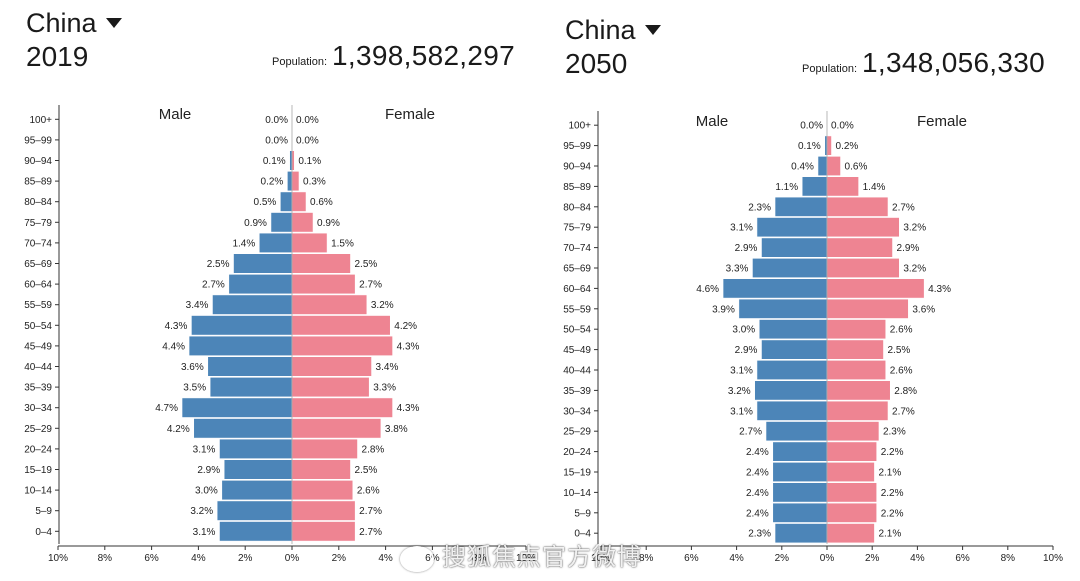 The image size is (1080, 581). I want to click on age-group-label: 35–39, so click(577, 391).